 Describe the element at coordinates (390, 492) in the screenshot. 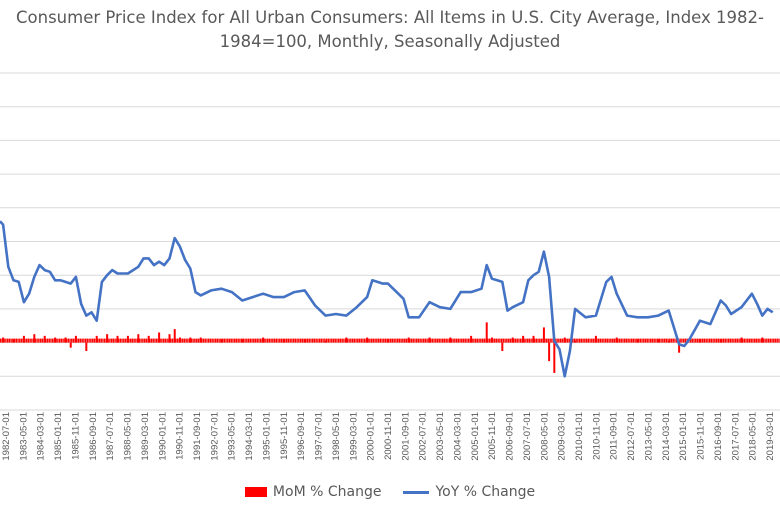

I see `legend: MoM % Change YoY % Change` at that location.